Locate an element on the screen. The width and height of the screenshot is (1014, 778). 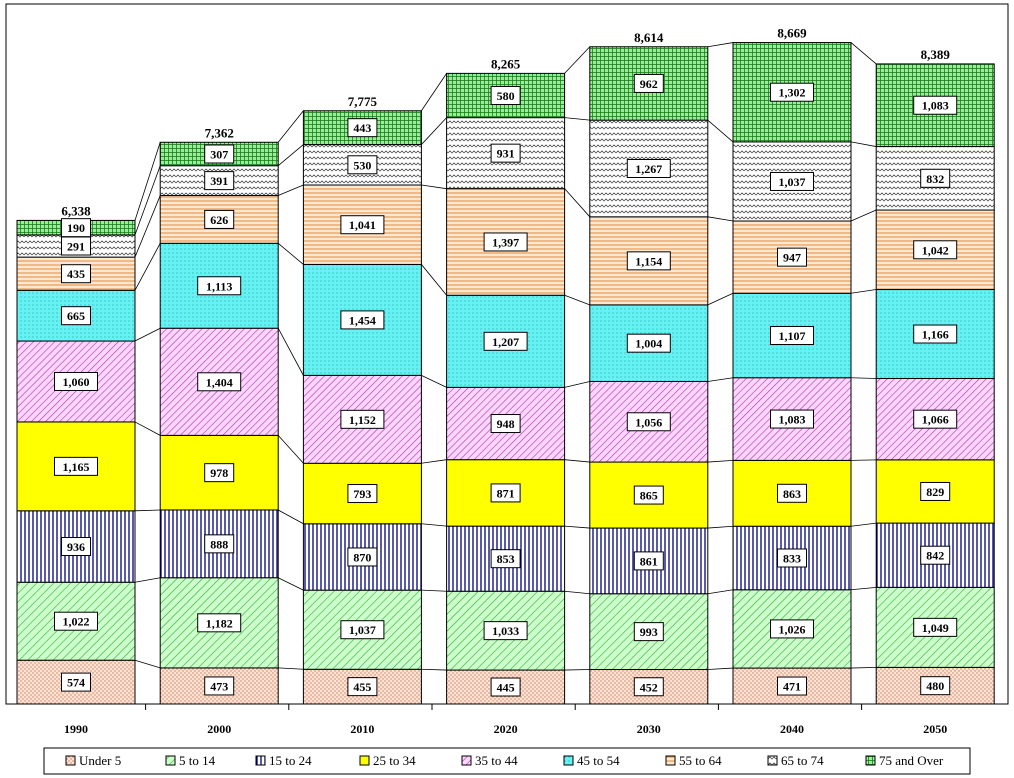
data-label: 793 is located at coordinates (362, 494).